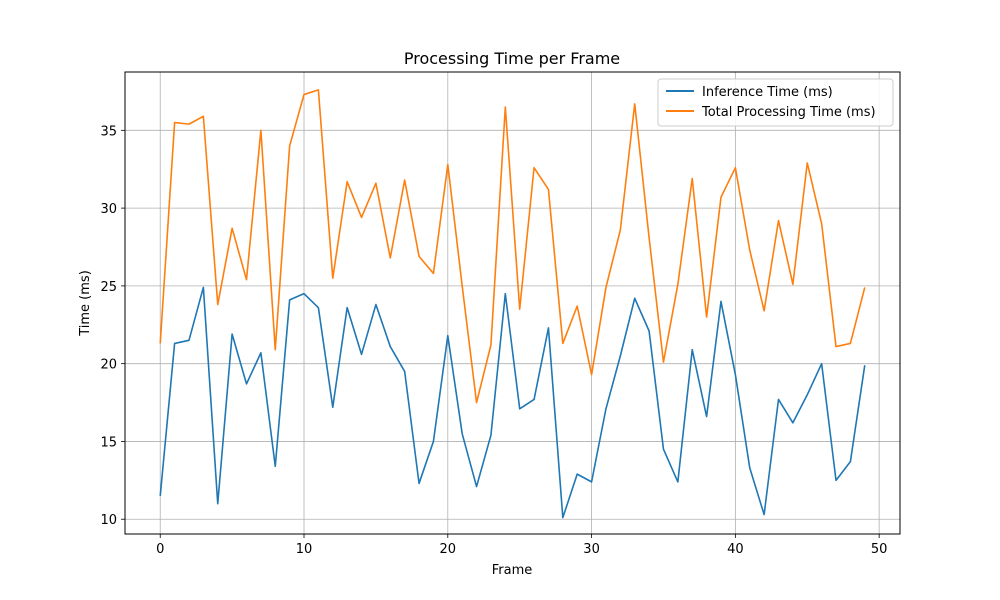  I want to click on y-tick-label: 20, so click(108, 365).